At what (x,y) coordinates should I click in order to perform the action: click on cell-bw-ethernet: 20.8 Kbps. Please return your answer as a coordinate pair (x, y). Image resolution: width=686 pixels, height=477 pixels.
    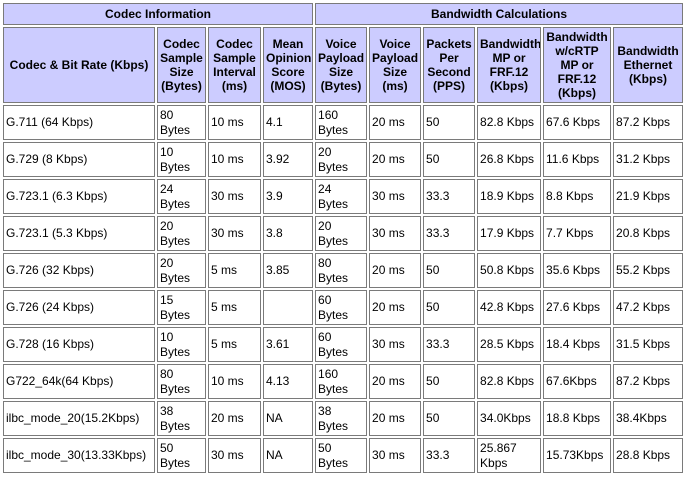
    Looking at the image, I should click on (648, 233).